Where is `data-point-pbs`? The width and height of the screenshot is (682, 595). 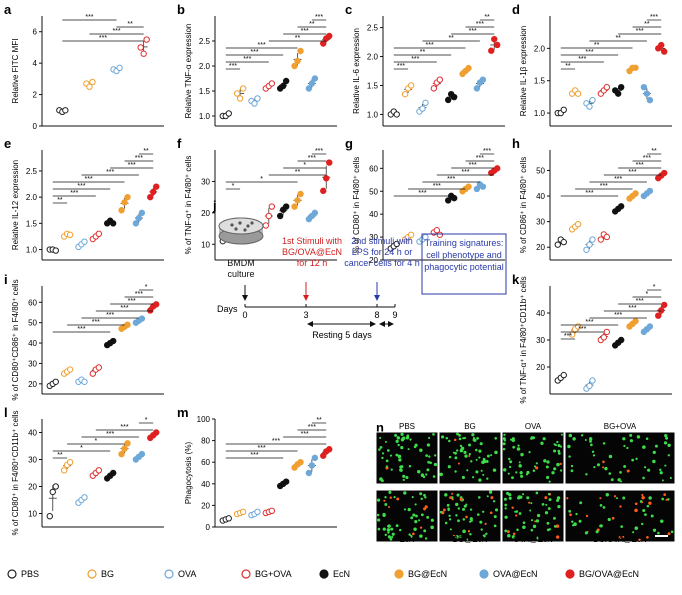 data-point-pbs is located at coordinates (55, 381).